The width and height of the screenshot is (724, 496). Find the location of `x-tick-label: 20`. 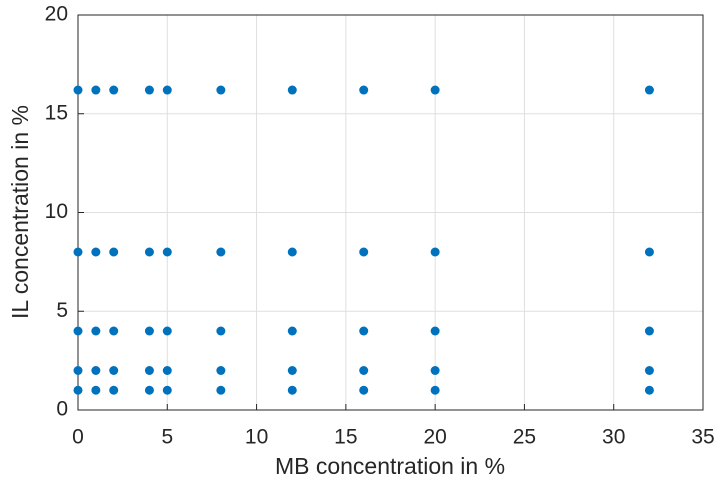

x-tick-label: 20 is located at coordinates (434, 437).